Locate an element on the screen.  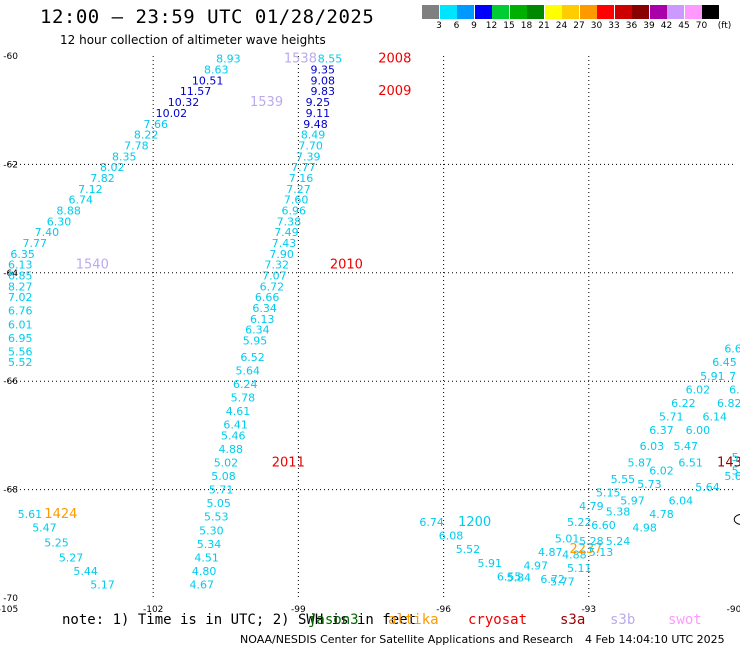
satellite-label-s3b: s3b is located at coordinates (623, 620).